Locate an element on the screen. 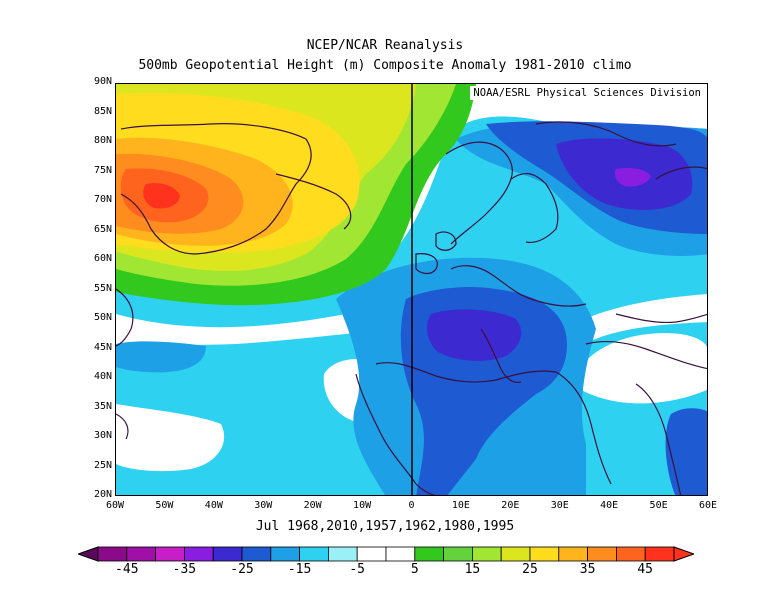 This screenshot has height=596, width=770. colorbar-tick-label: 15 is located at coordinates (472, 569).